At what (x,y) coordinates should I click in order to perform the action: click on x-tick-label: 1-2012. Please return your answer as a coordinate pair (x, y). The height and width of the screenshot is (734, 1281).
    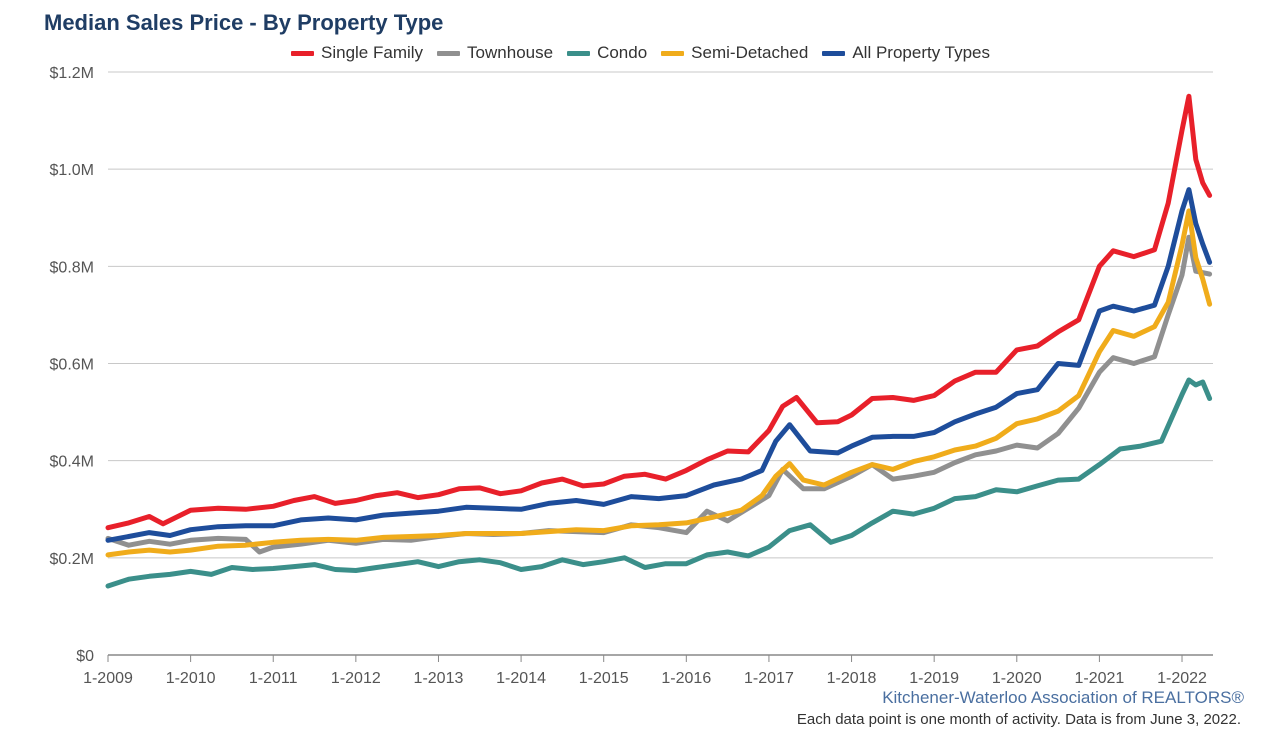
    Looking at the image, I should click on (356, 678).